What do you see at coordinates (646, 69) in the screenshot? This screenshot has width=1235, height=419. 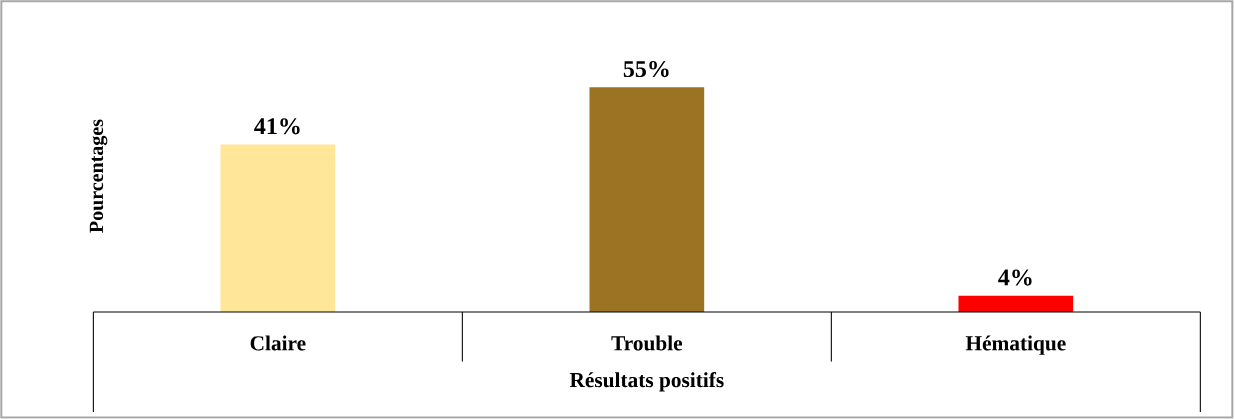 I see `data-label: 55%` at bounding box center [646, 69].